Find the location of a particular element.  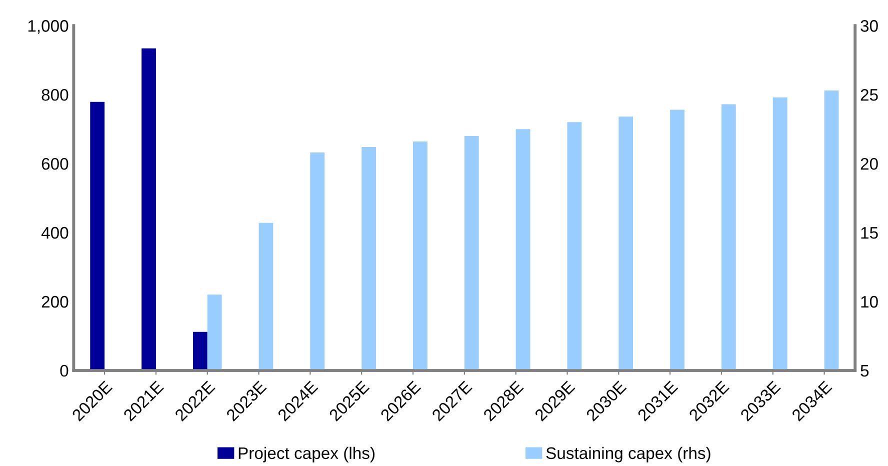

y2-tick-label: 15 is located at coordinates (869, 233).